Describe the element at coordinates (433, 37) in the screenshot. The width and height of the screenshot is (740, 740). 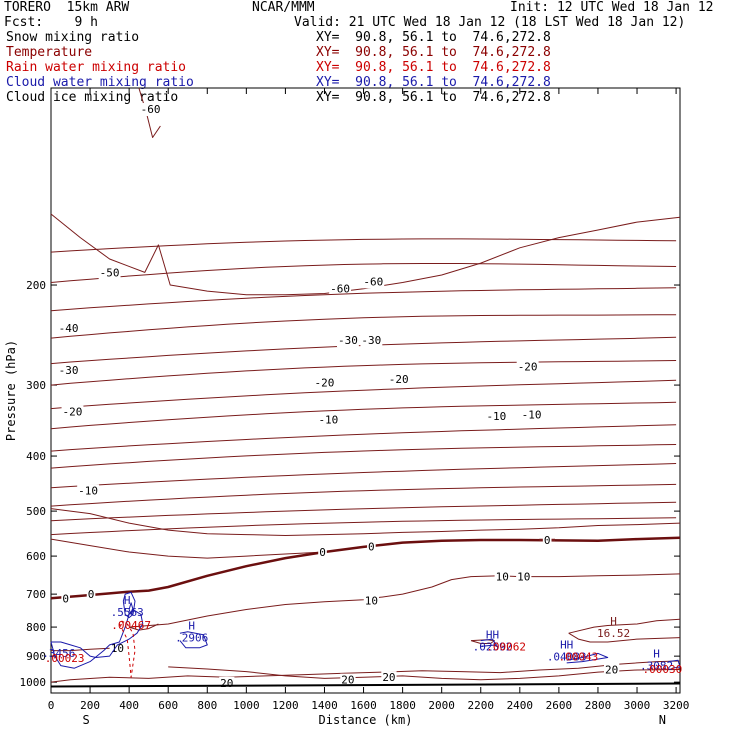
I see `field-xy-snow: XY= 90.8, 56.1 to 74.6,272.8` at that location.